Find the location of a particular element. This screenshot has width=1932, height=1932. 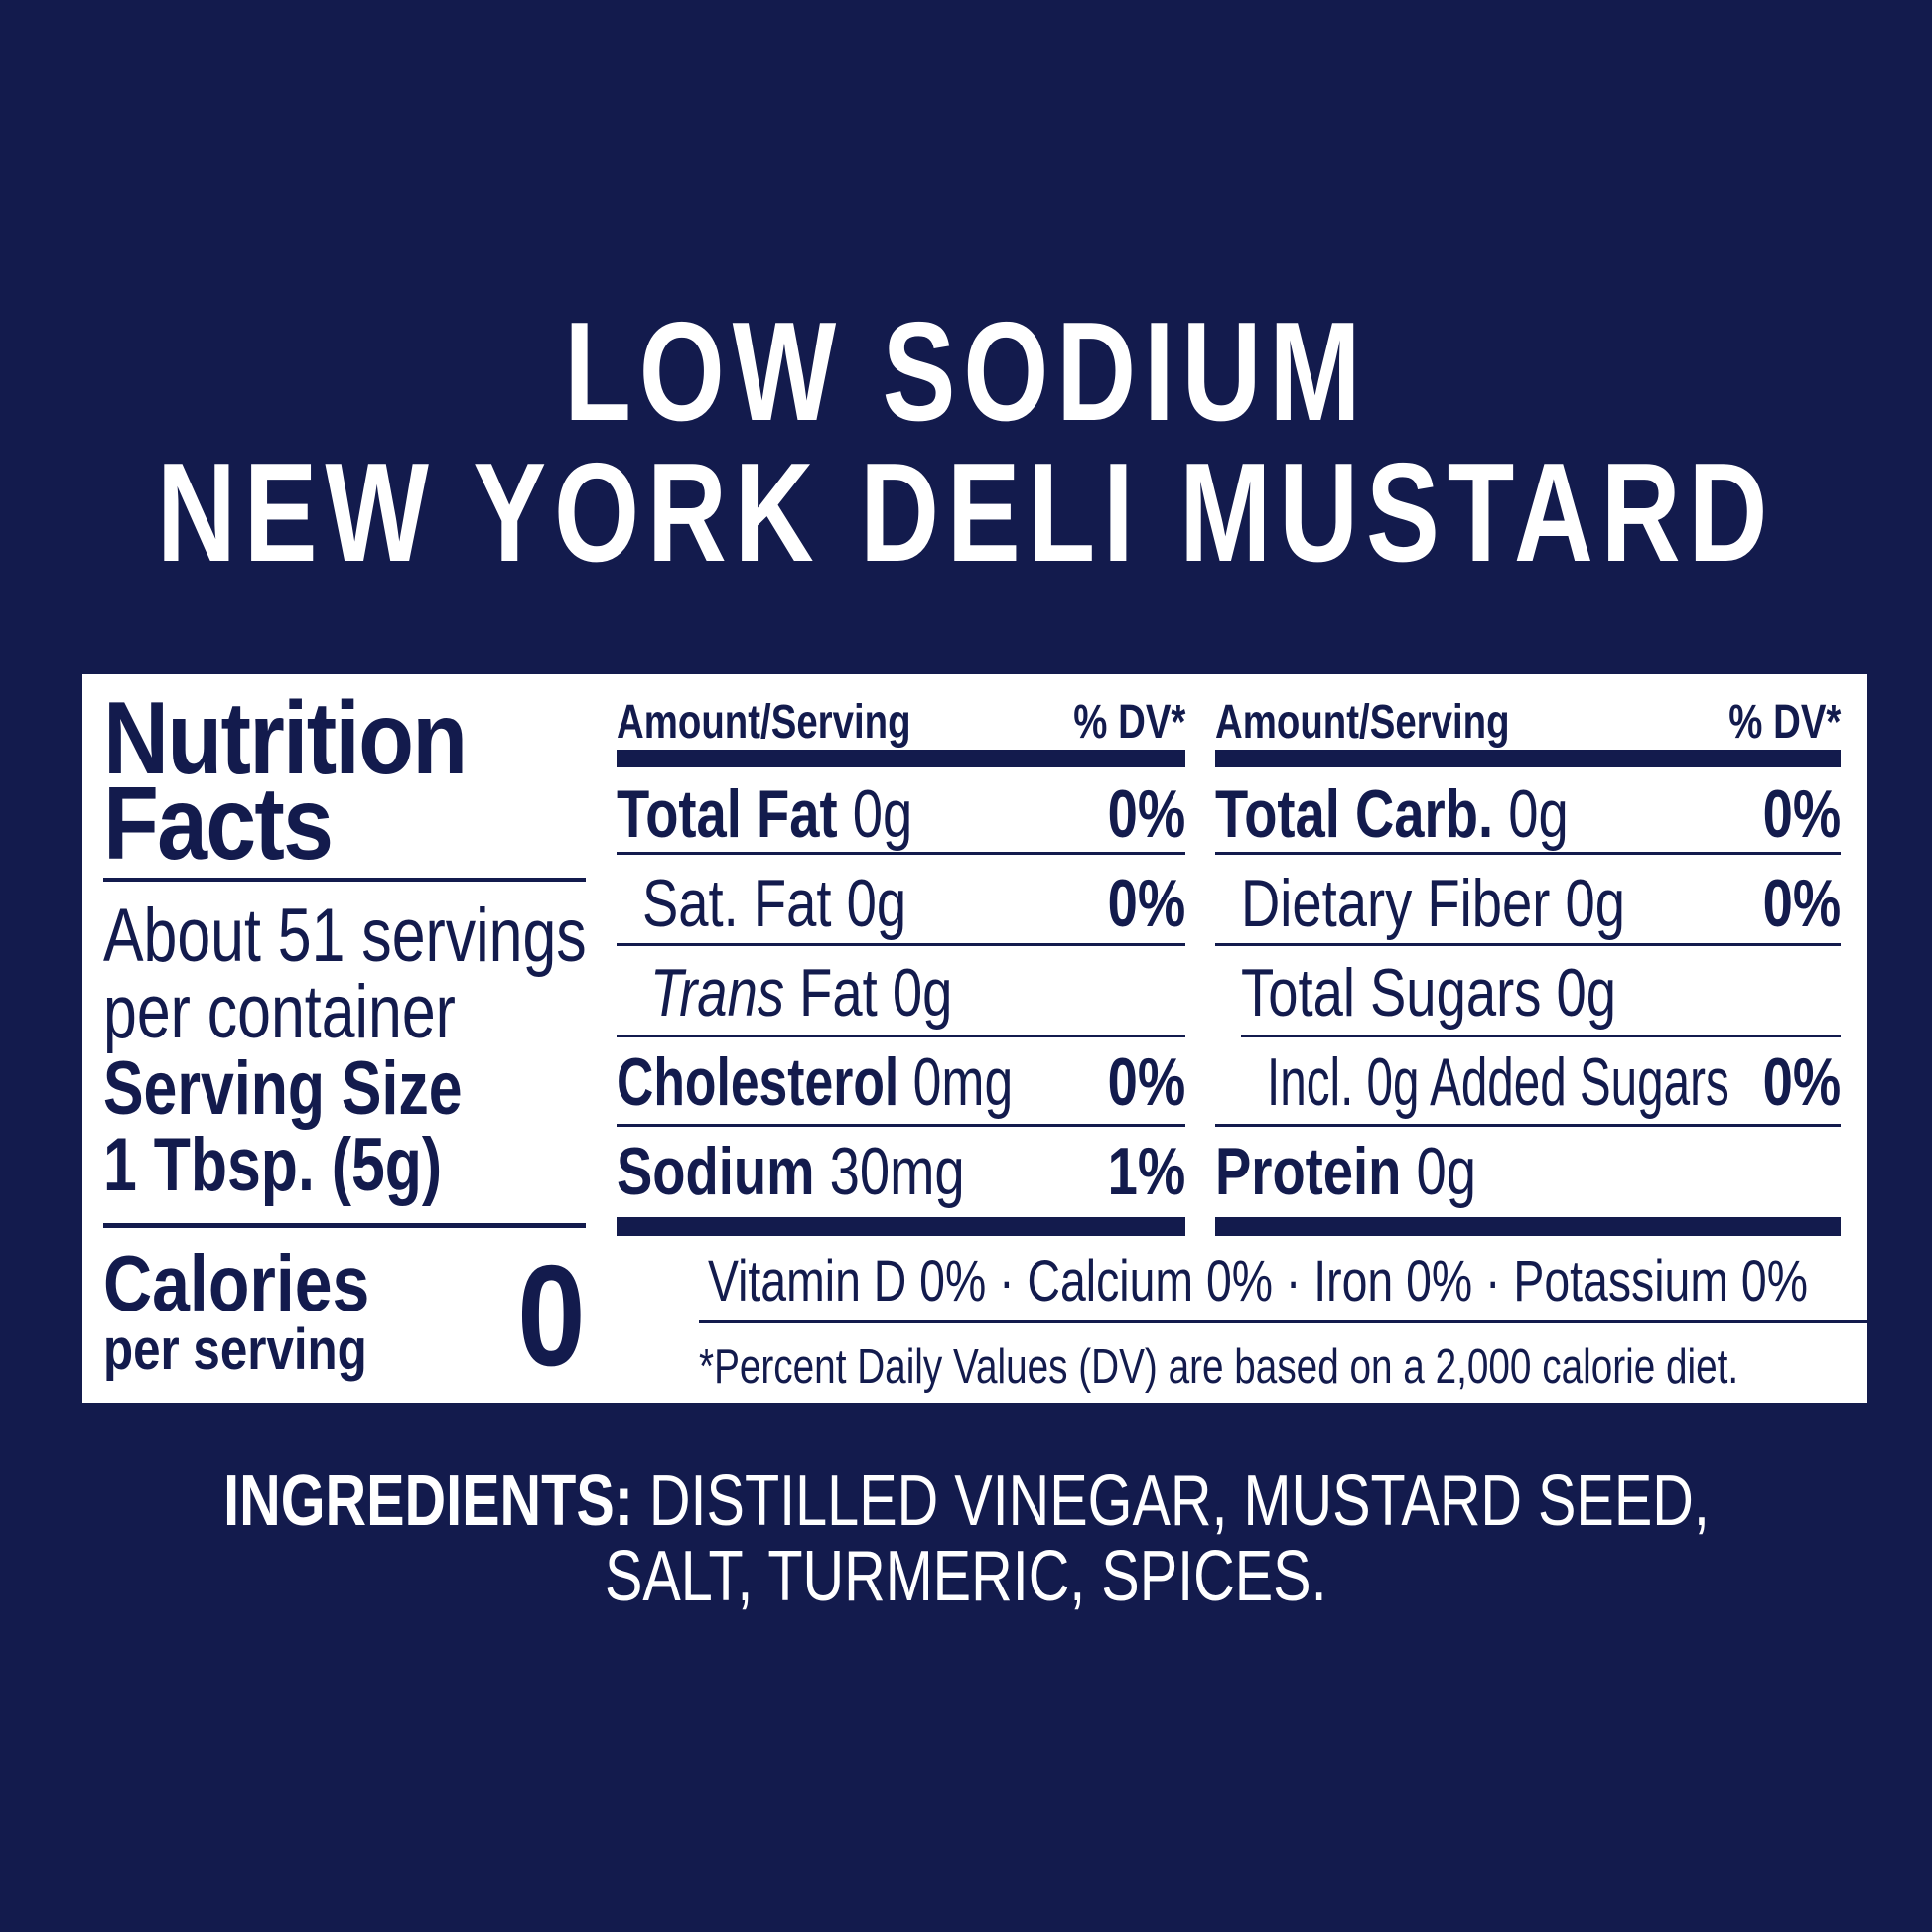

product-title-line1: LOW SODIUM is located at coordinates (966, 372).